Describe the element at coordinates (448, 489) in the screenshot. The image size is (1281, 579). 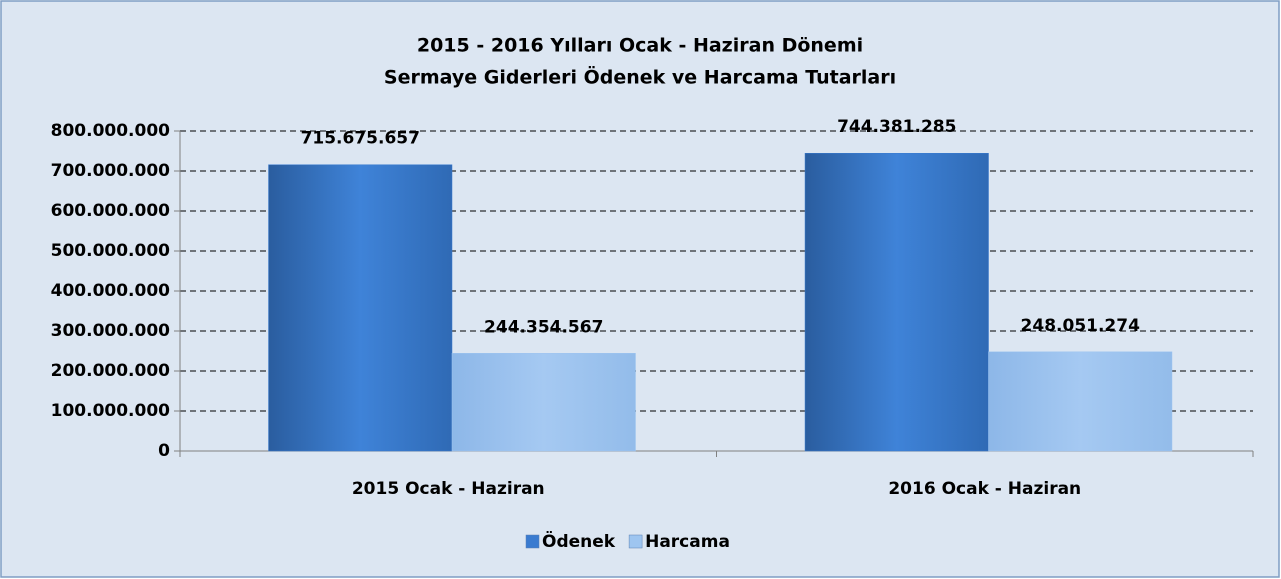
I see `x-tick-label: 2015 Ocak - Haziran` at that location.